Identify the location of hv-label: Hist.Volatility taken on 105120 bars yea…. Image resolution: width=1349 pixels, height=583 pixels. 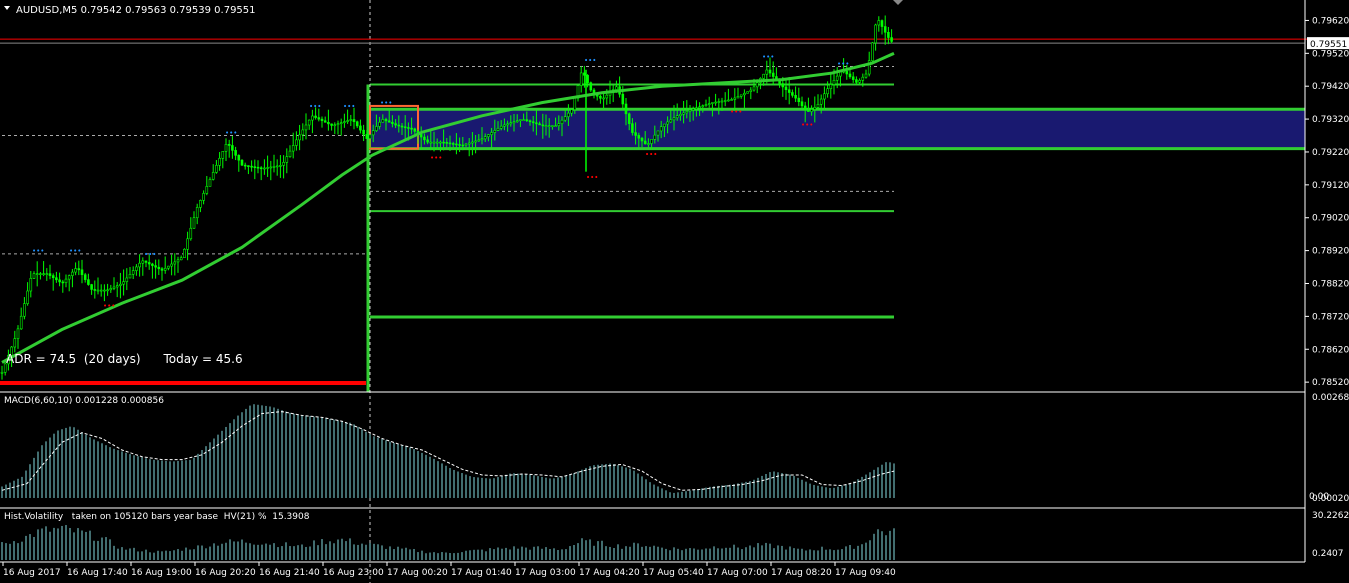
(157, 517).